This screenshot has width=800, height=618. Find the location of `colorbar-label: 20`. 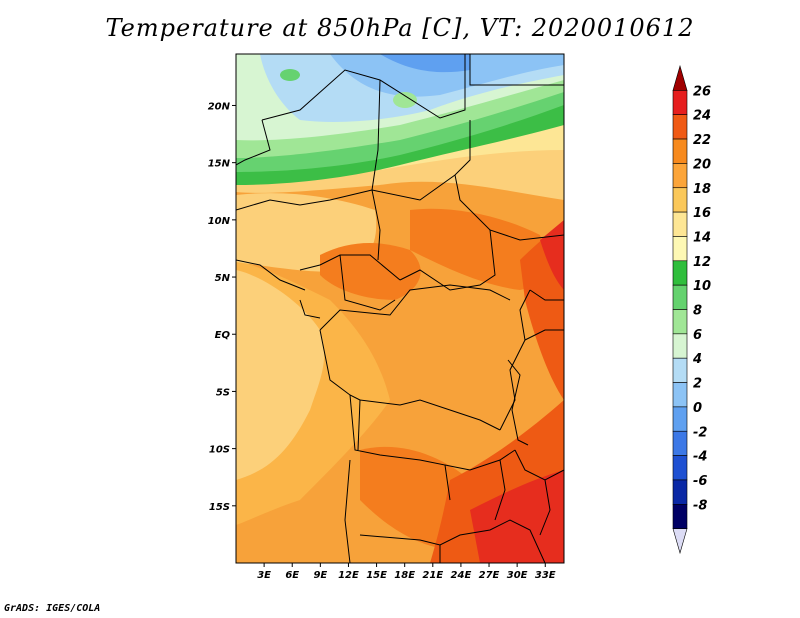

colorbar-label: 20 is located at coordinates (702, 164).